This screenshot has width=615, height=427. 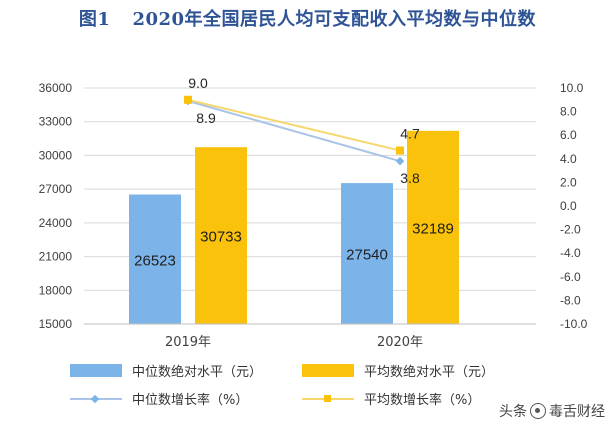 I want to click on median-growth-line, so click(x=294, y=131).